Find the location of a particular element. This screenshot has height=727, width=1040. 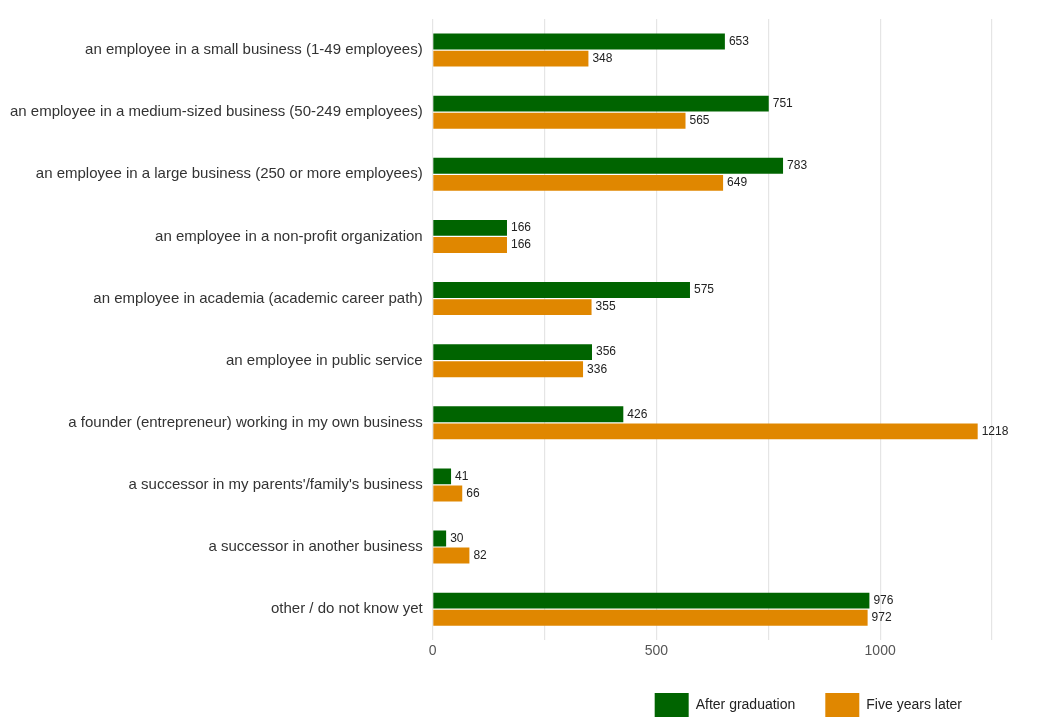

data-label: 66 is located at coordinates (473, 492).